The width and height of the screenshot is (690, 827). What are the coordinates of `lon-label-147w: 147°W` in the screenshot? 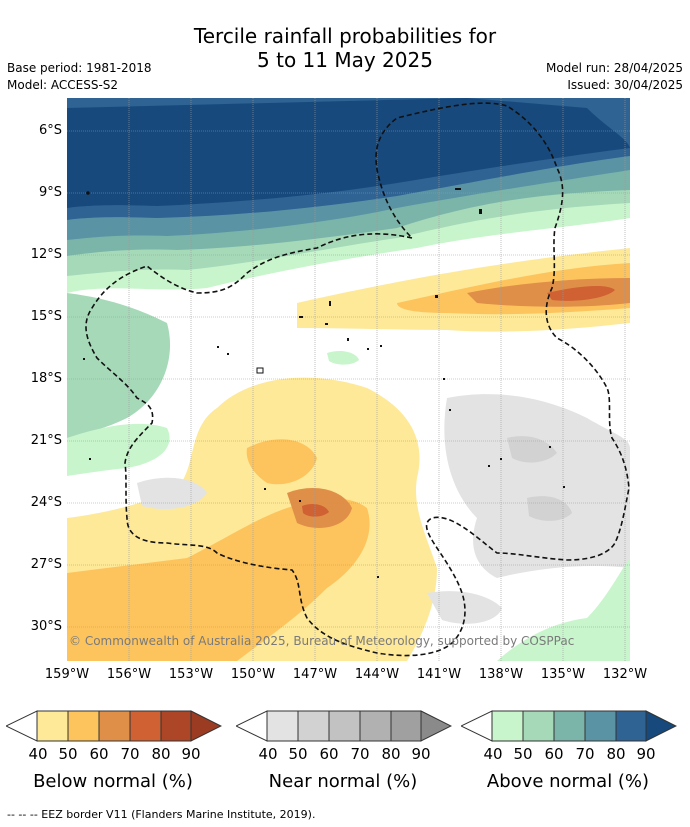 It's located at (315, 674).